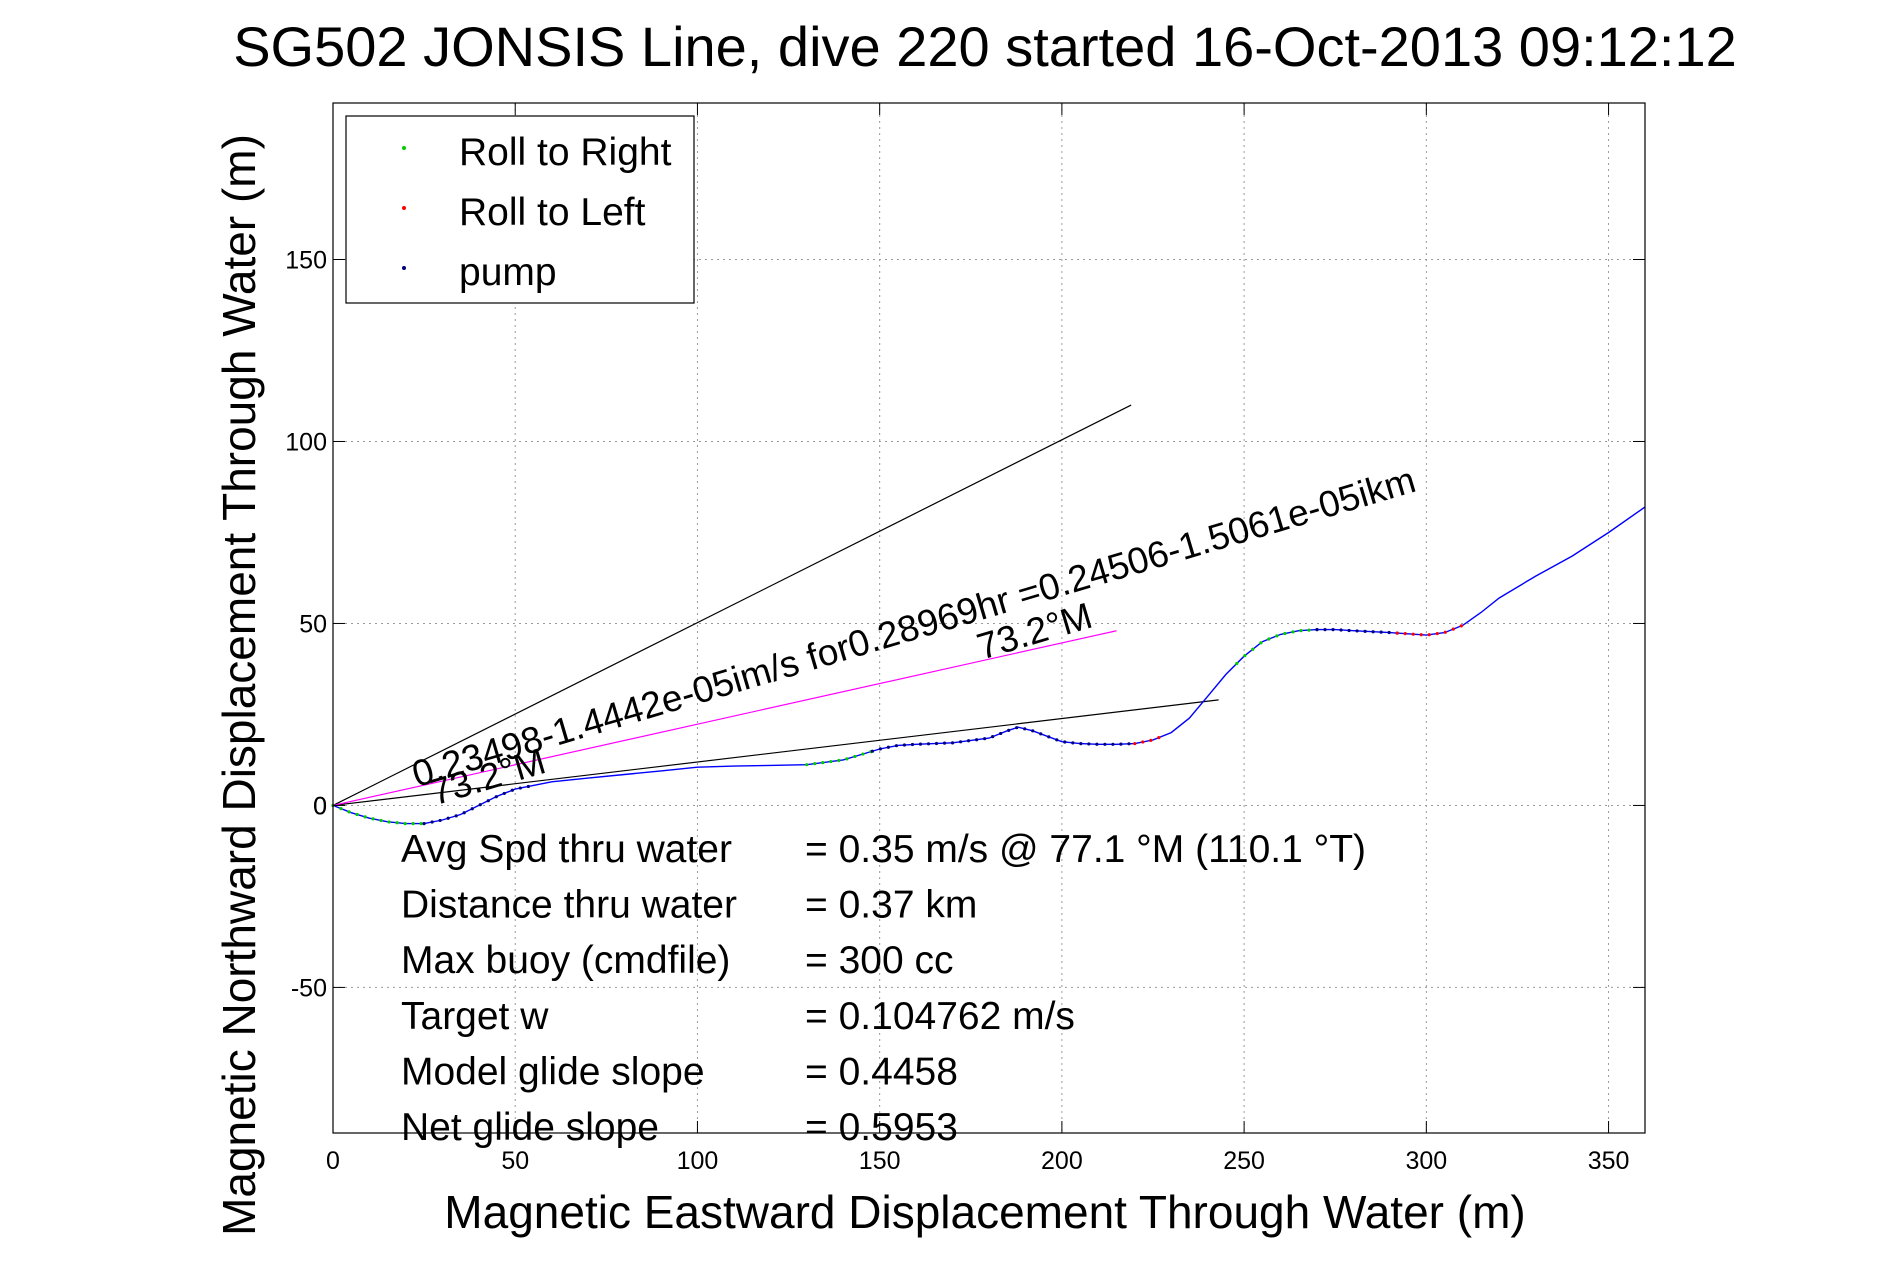  Describe the element at coordinates (515, 1161) in the screenshot. I see `x-tick-label: 50` at that location.